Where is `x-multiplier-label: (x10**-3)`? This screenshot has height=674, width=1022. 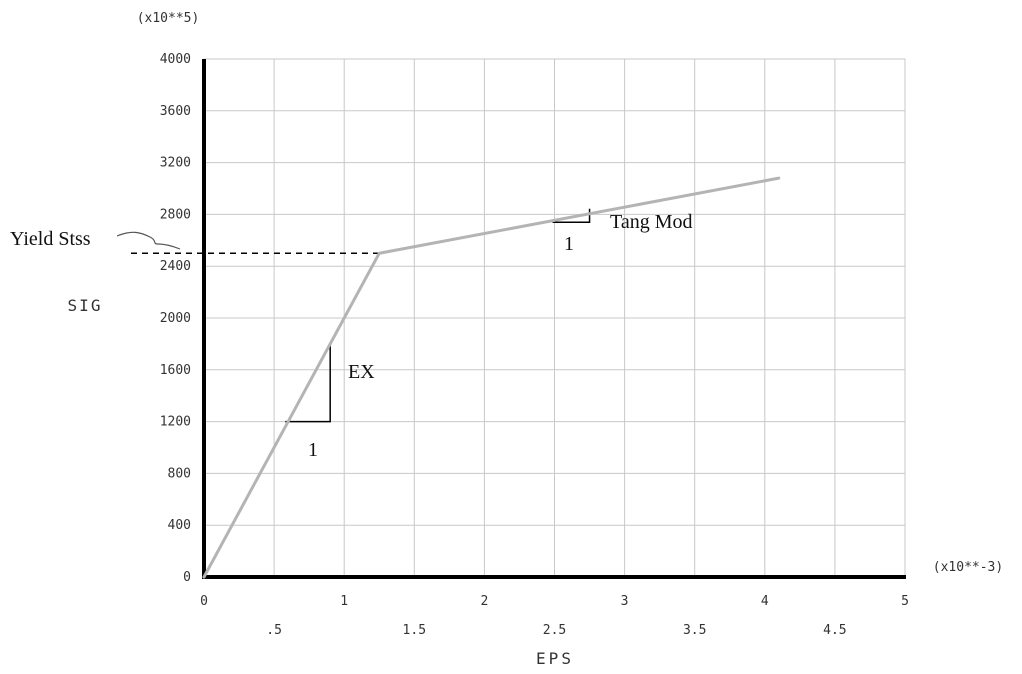
x-multiplier-label: (x10**-3) is located at coordinates (968, 567).